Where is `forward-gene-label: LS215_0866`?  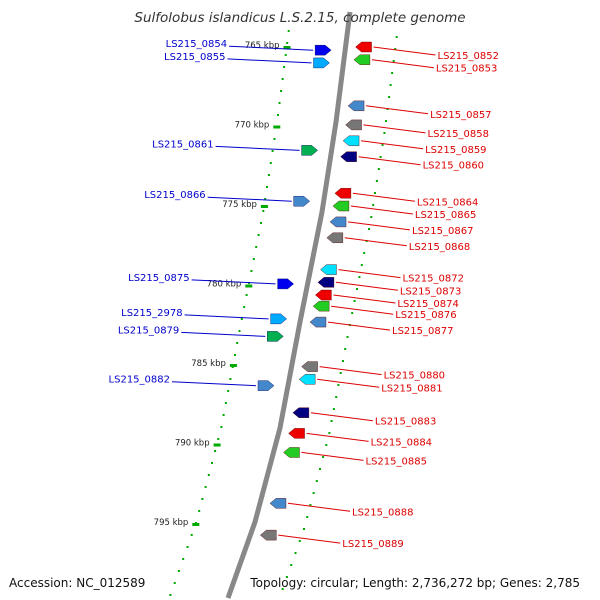 forward-gene-label: LS215_0866 is located at coordinates (174, 195).